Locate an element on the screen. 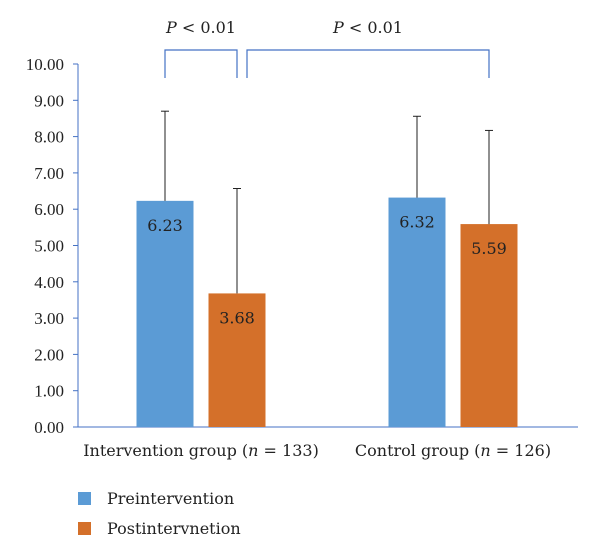 This screenshot has width=600, height=555. legend-swatch-preintervention is located at coordinates (84, 498).